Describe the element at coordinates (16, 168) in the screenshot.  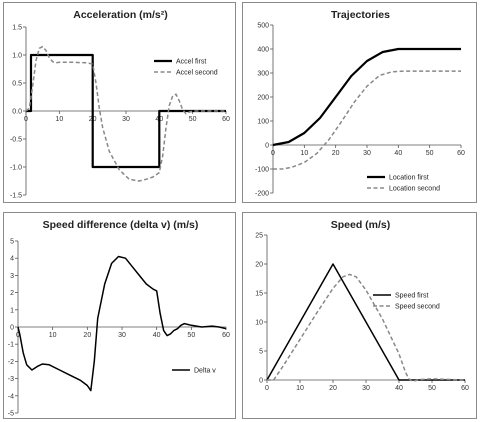
I see `y-tick-label: -1.0` at that location.